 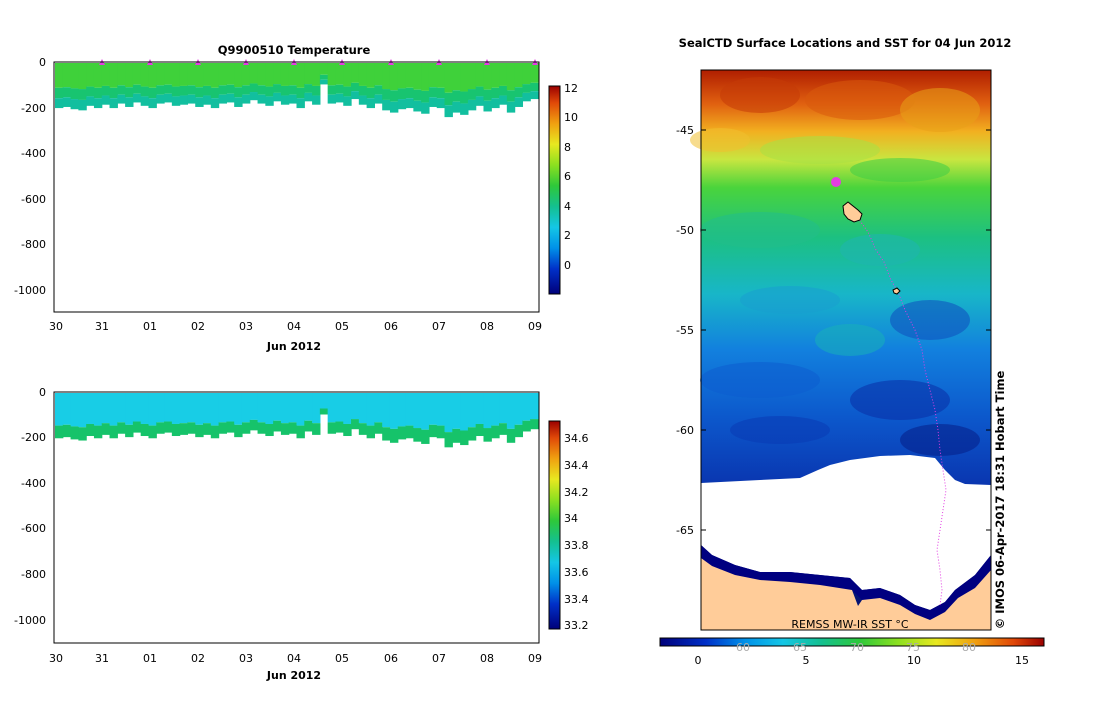 What do you see at coordinates (535, 658) in the screenshot?
I see `salinity-x-tick: 09` at bounding box center [535, 658].